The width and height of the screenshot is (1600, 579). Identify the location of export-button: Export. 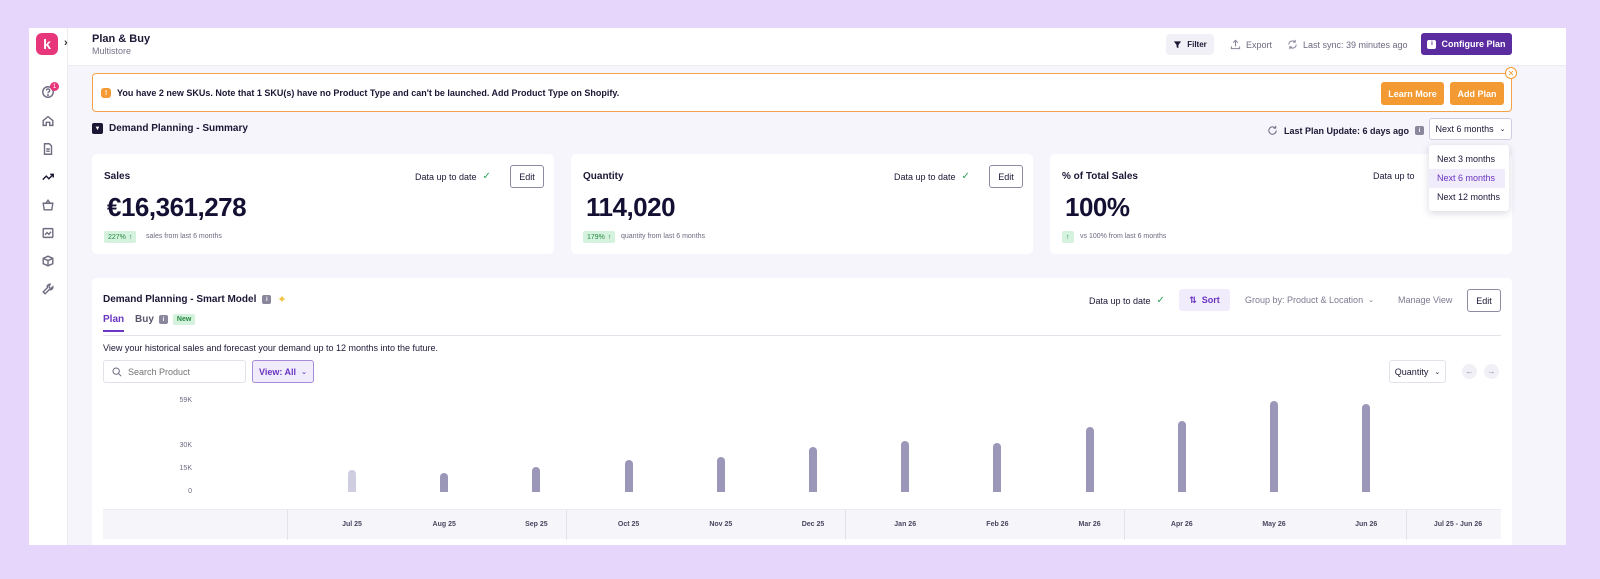
(1251, 44).